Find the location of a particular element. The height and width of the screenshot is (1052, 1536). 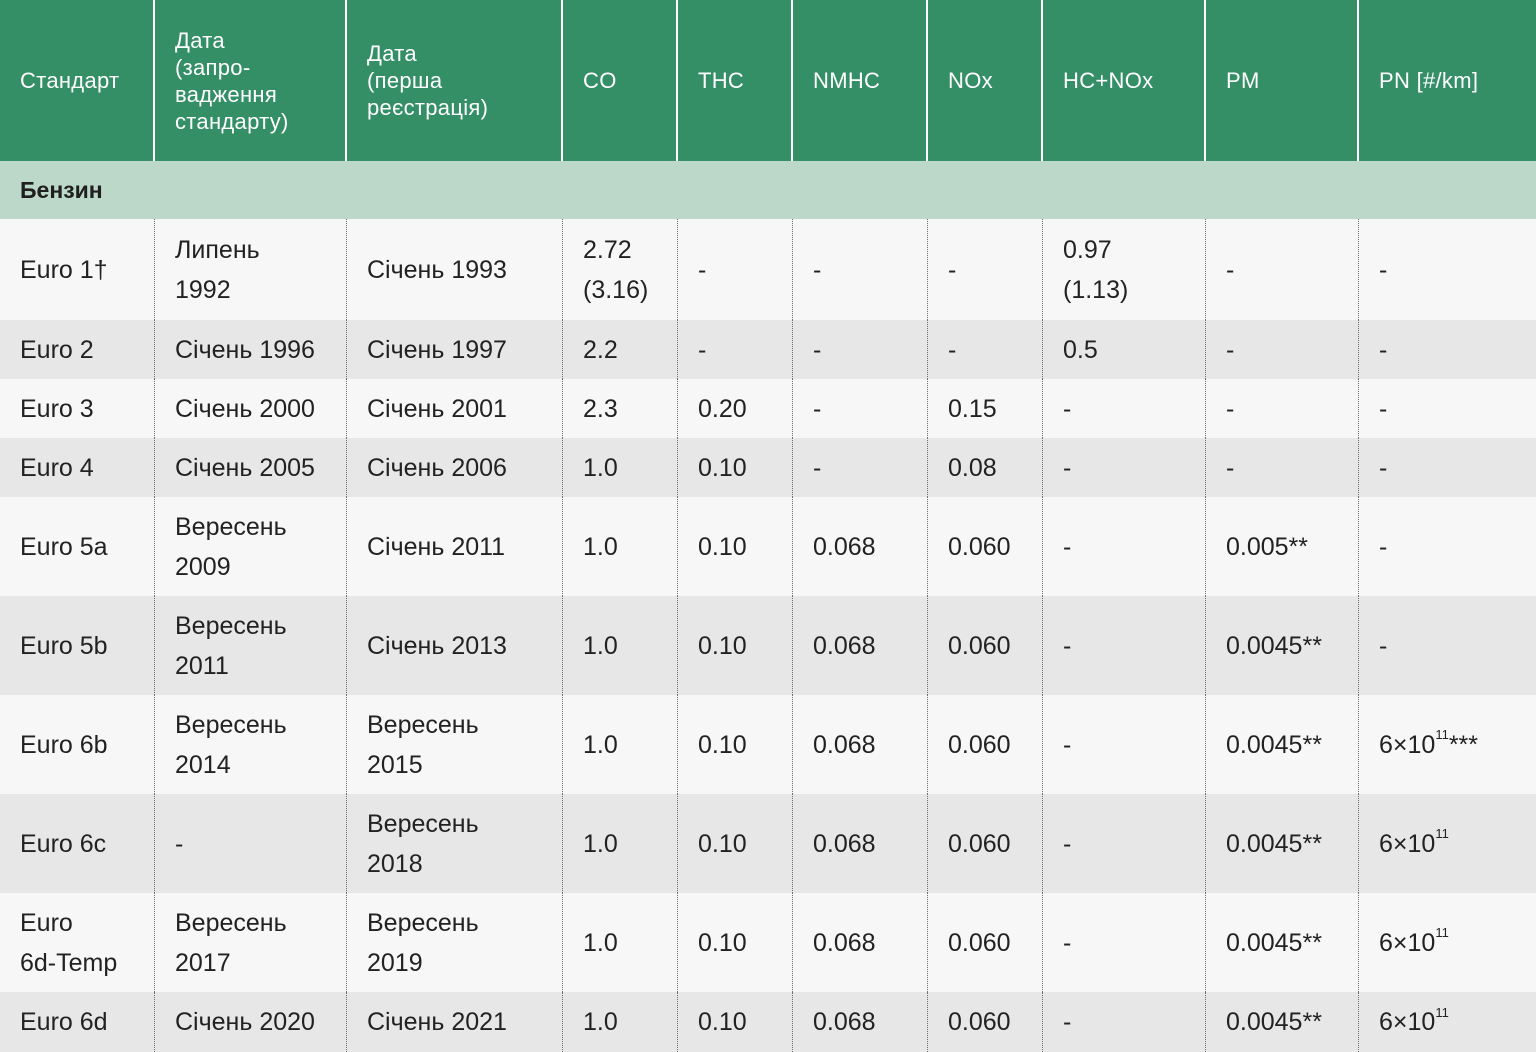

header-label-line: PN [#/km] is located at coordinates (1429, 80).